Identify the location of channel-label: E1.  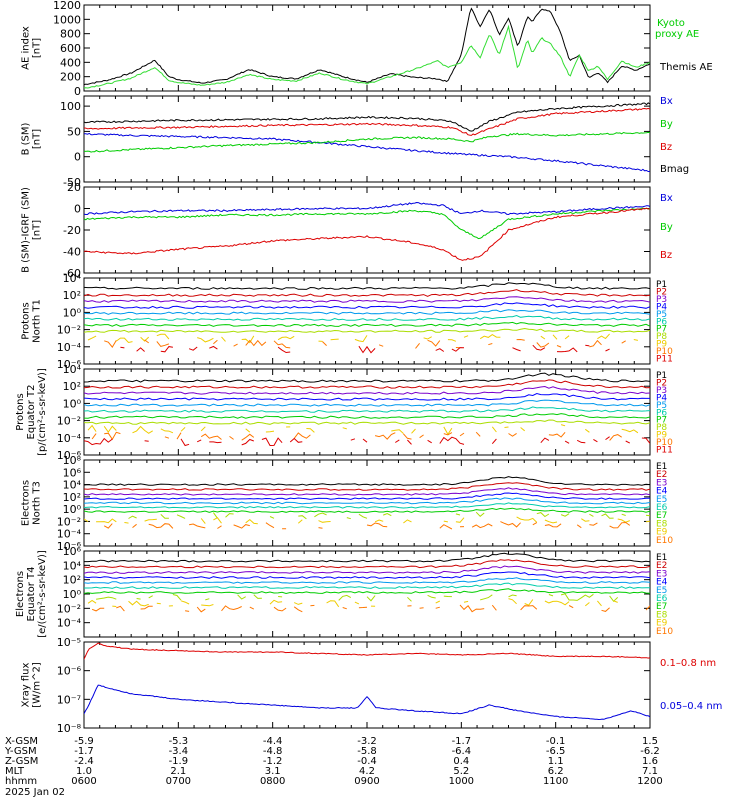
(661, 558).